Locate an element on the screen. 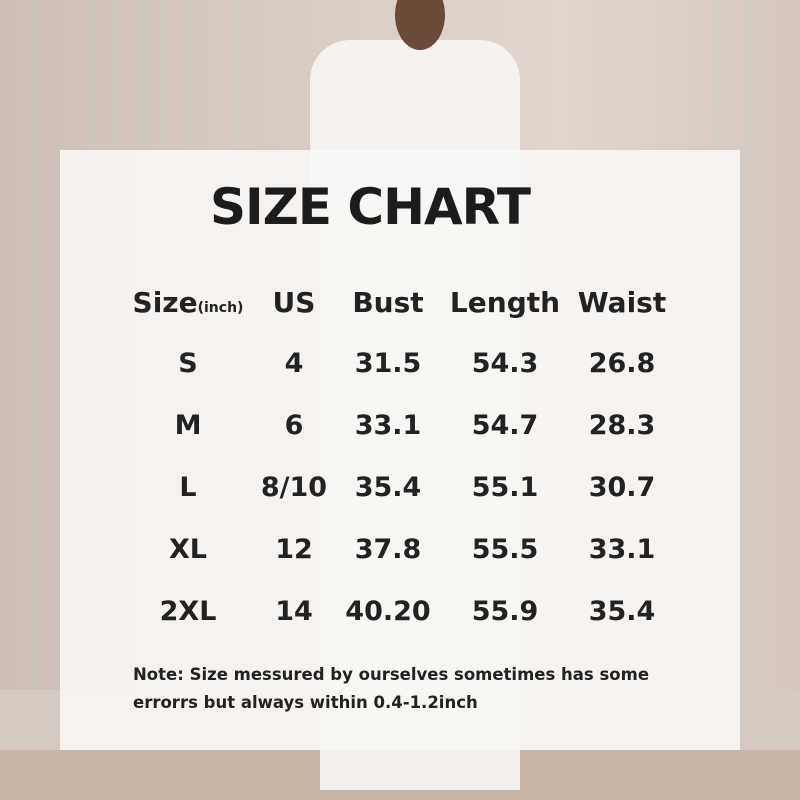 This screenshot has width=800, height=800. cell-bust: 37.8 is located at coordinates (388, 549).